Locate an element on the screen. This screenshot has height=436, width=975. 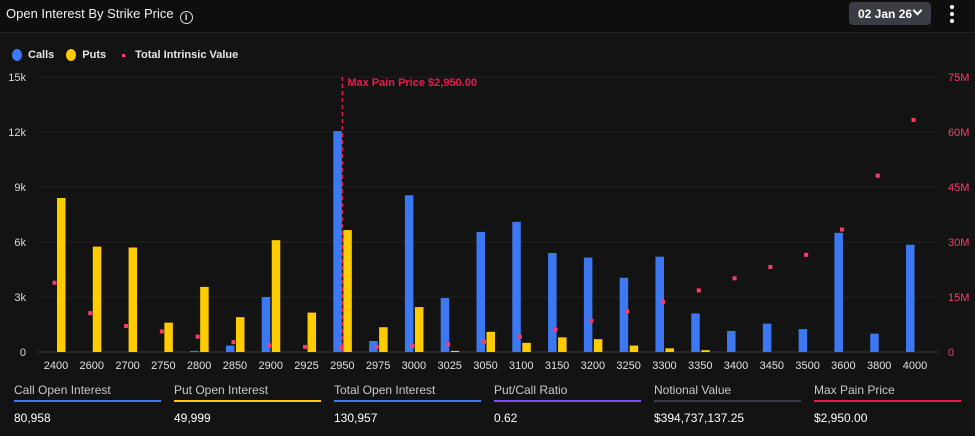
y-right-tick-label: 45M is located at coordinates (958, 188).